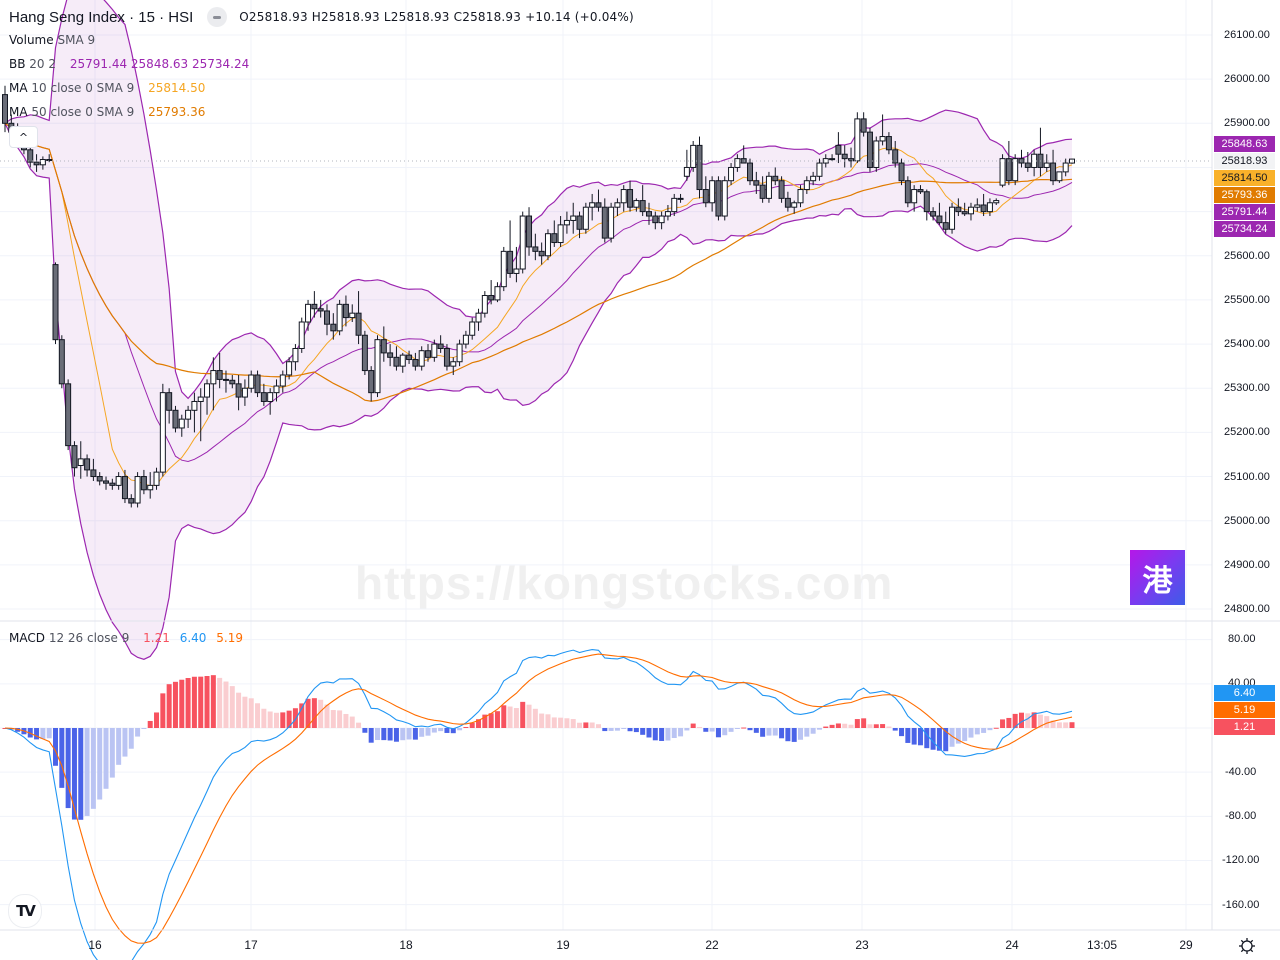 Image resolution: width=1280 pixels, height=960 pixels. Describe the element at coordinates (1012, 945) in the screenshot. I see `time-axis-label: 24` at that location.